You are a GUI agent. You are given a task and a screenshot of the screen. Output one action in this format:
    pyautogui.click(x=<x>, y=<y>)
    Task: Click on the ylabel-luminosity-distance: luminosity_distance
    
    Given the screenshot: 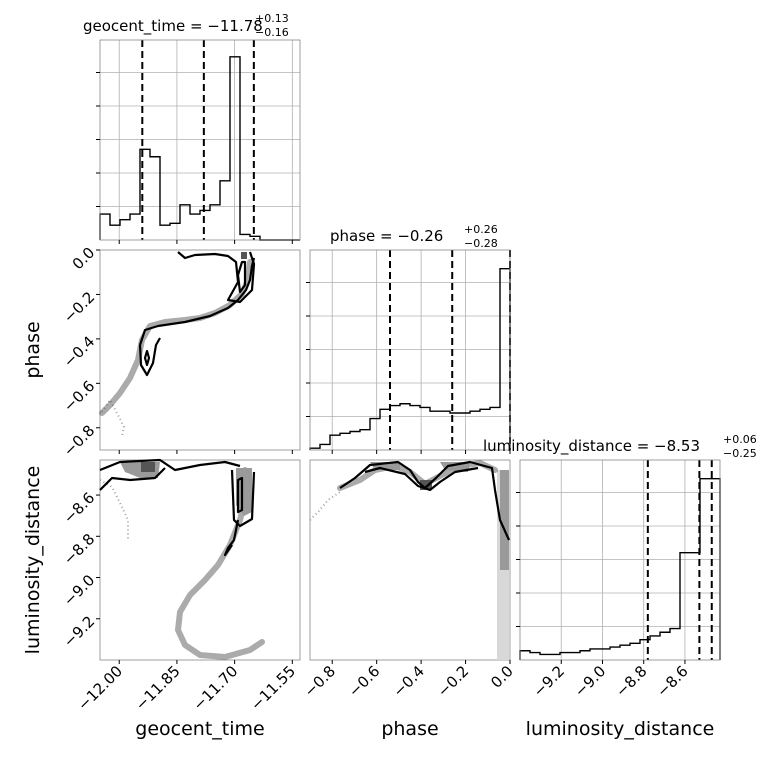 What is the action you would take?
    pyautogui.click(x=33, y=560)
    